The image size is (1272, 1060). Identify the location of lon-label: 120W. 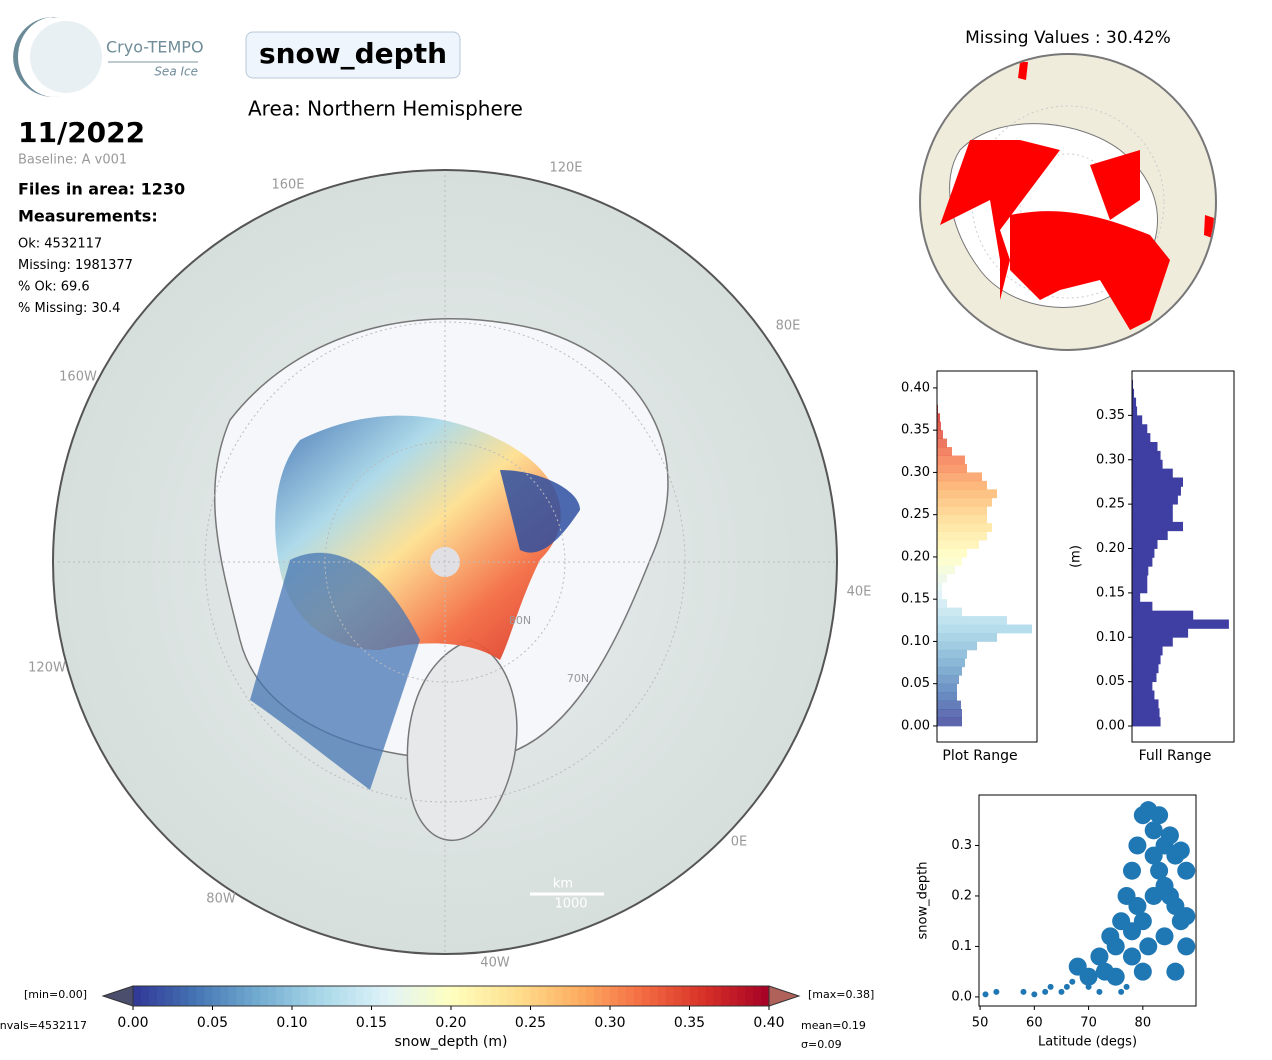
(47, 668).